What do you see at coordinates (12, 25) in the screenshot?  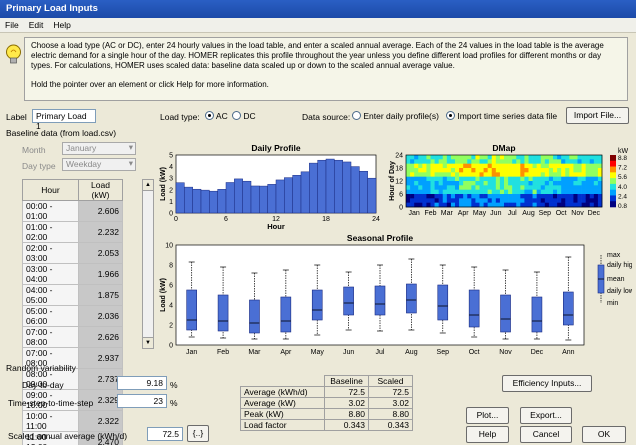 I see `menu-file: File` at bounding box center [12, 25].